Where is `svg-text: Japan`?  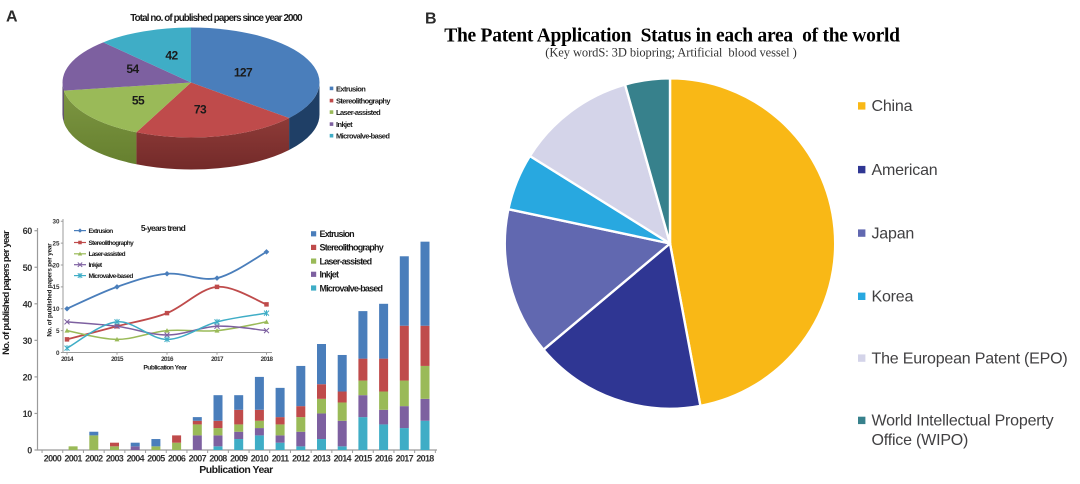
svg-text: Japan is located at coordinates (893, 233).